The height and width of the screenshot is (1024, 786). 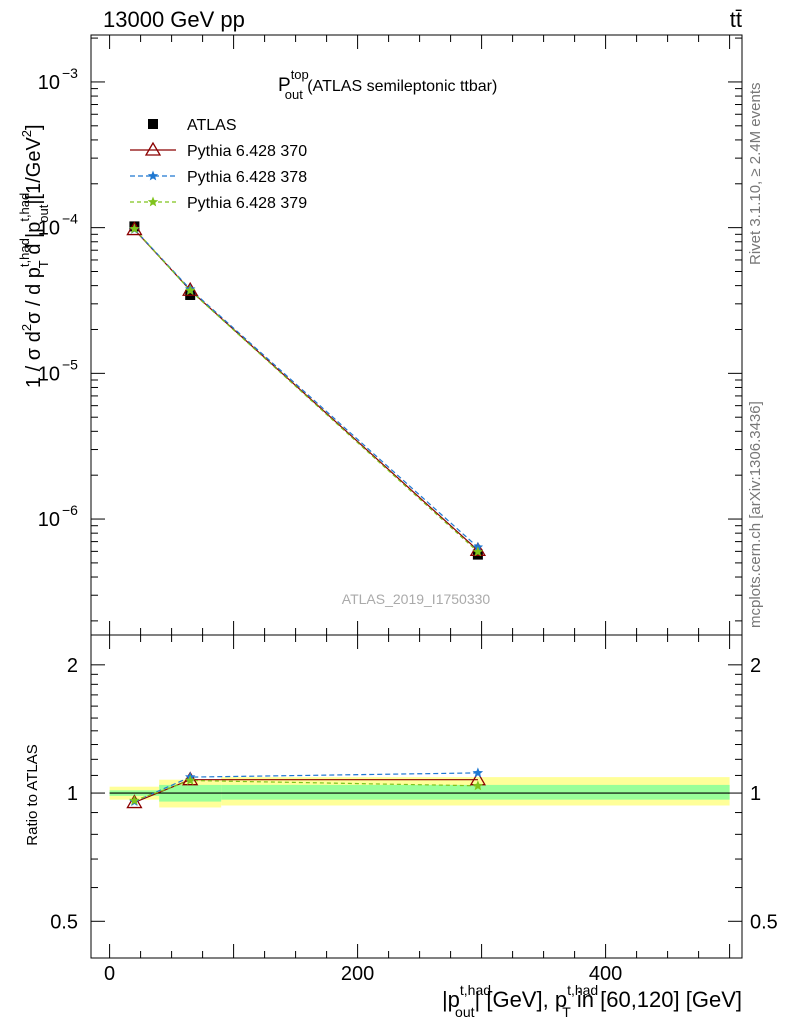 I want to click on analysis-label: ATLAS_2019_I1750330, so click(x=416, y=599).